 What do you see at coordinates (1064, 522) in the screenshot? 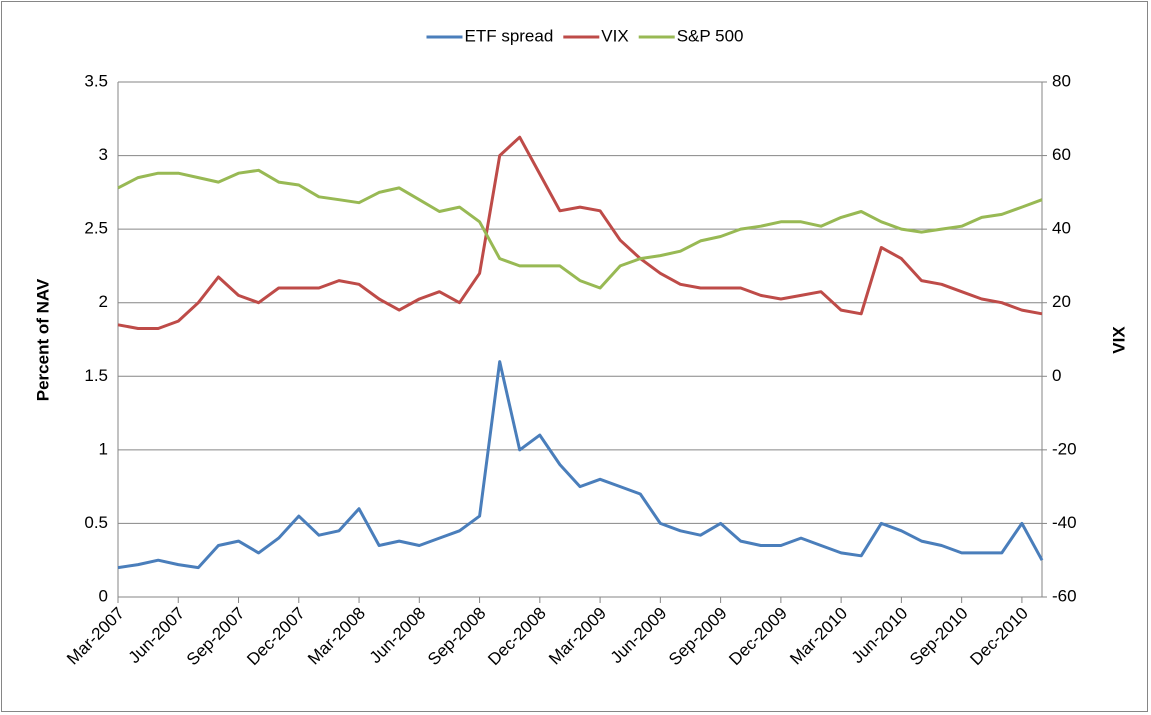
I see `y2-tick-label: -40` at bounding box center [1064, 522].